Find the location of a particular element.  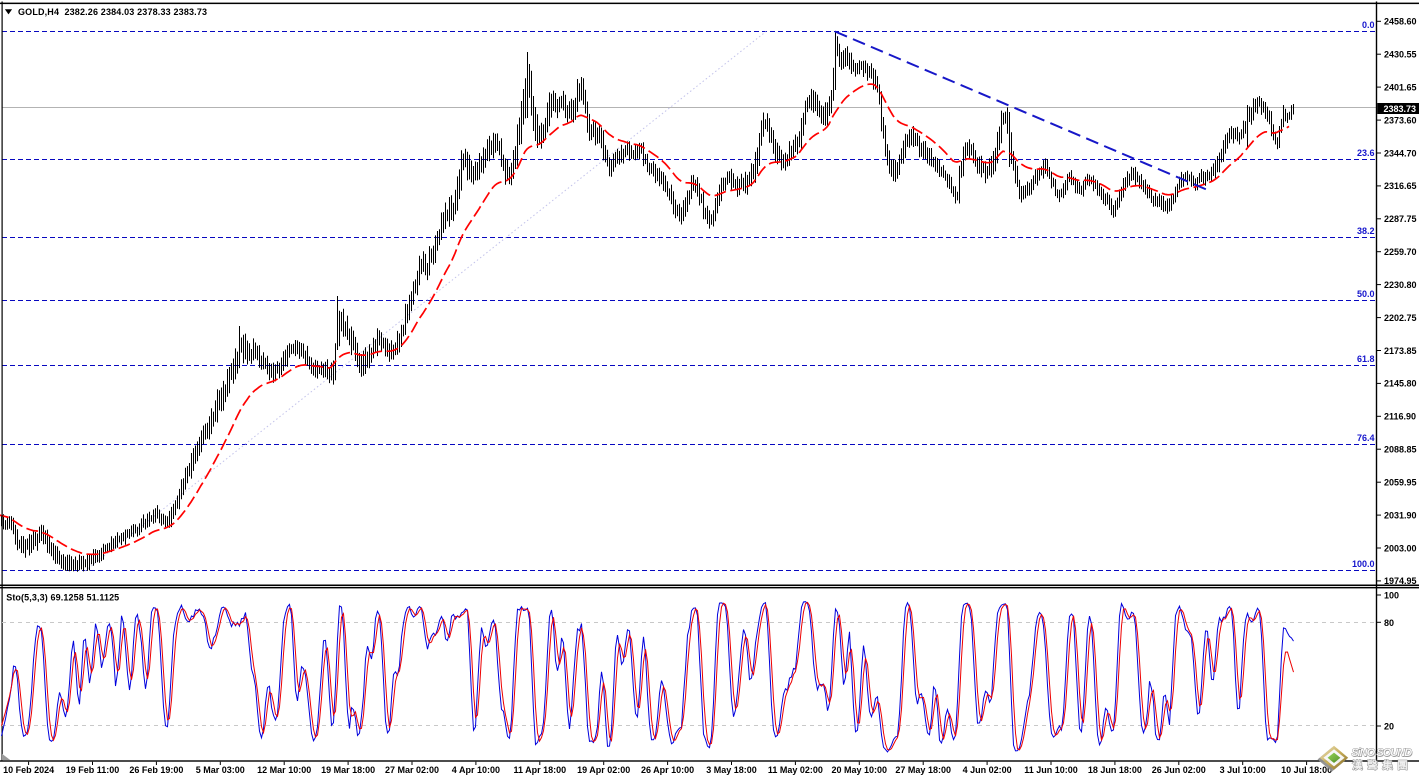

svg-text: 100 is located at coordinates (1391, 596).